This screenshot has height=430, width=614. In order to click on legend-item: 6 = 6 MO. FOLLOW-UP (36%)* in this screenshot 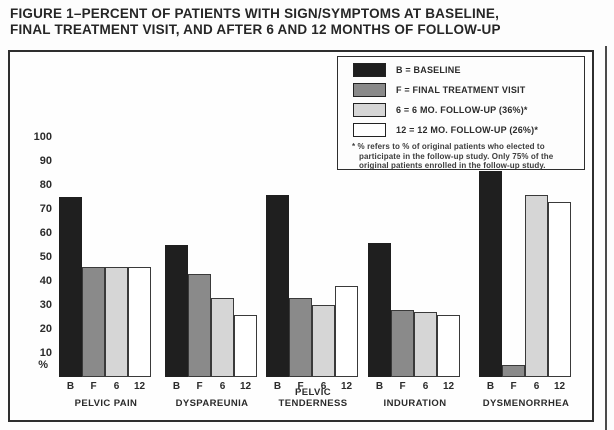, I will do `click(468, 109)`.